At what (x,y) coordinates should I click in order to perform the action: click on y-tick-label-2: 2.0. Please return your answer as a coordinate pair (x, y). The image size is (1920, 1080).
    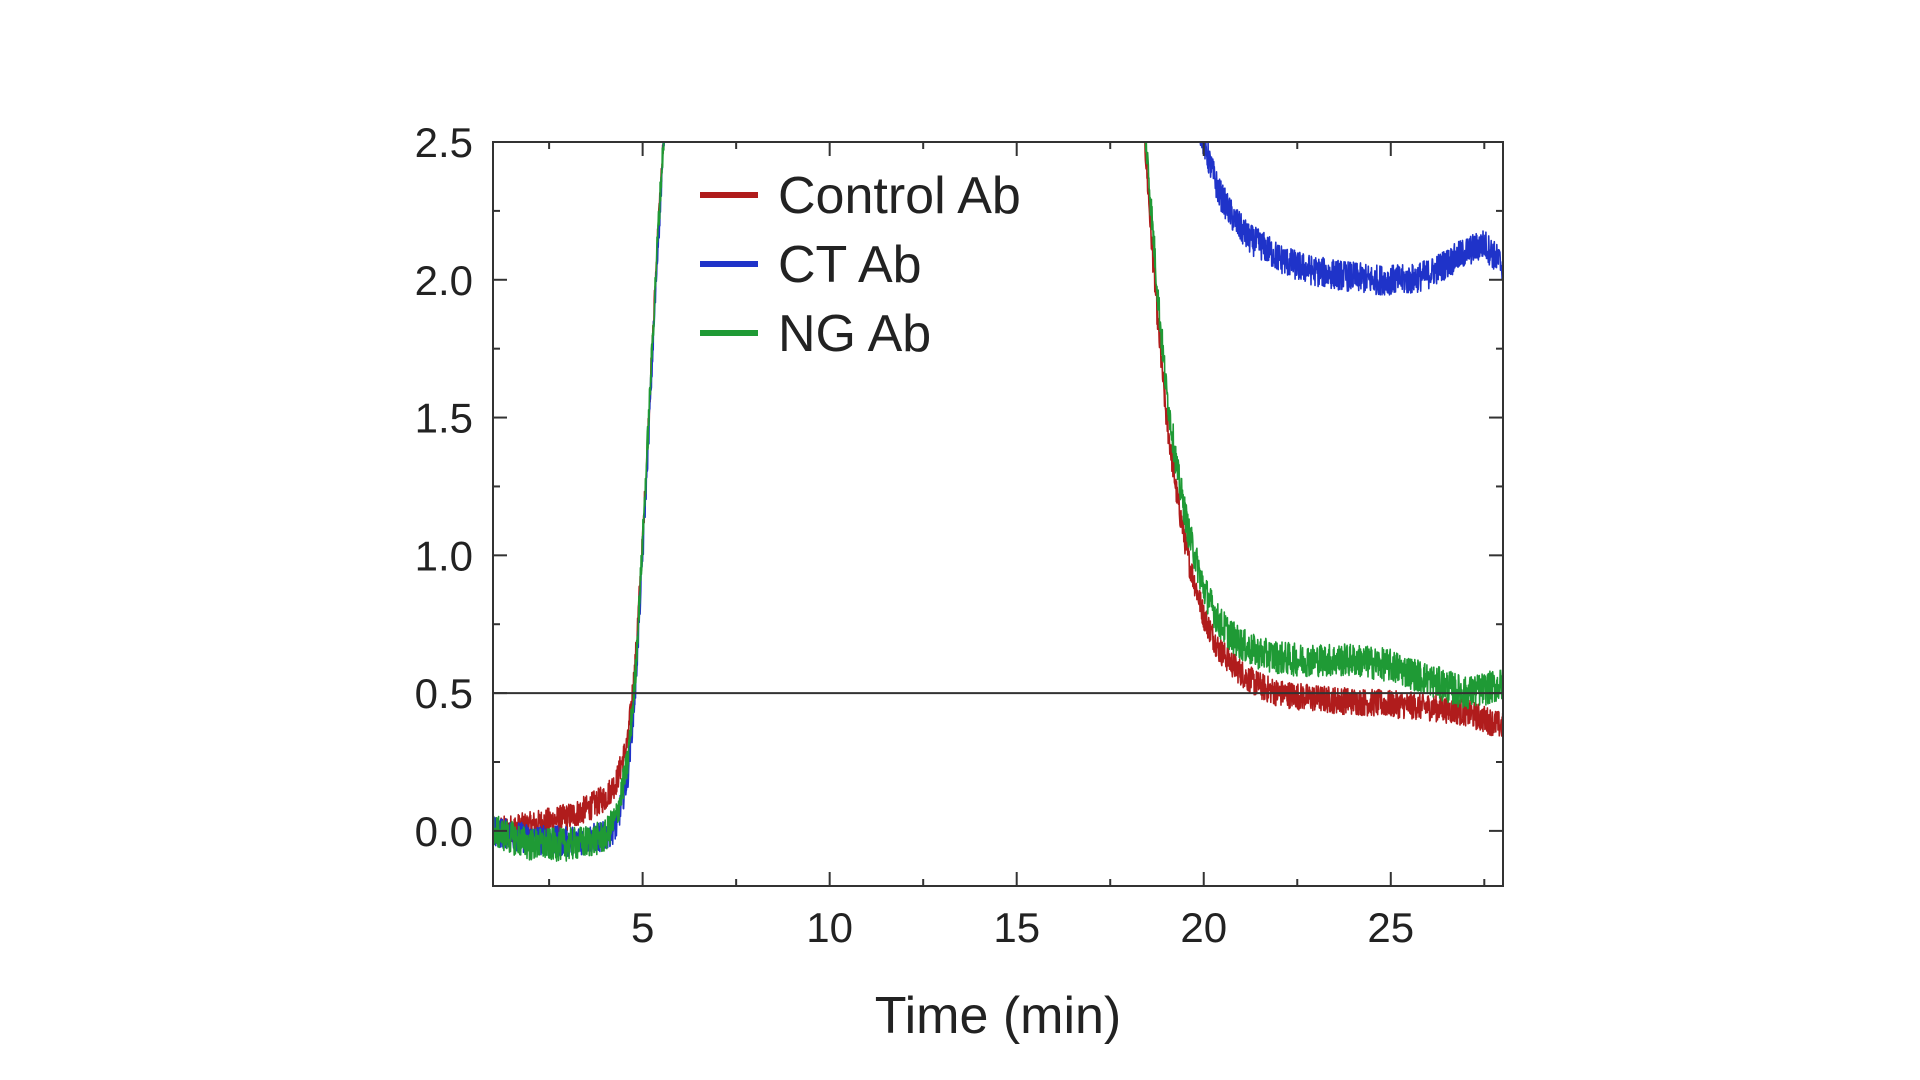
    Looking at the image, I should click on (444, 280).